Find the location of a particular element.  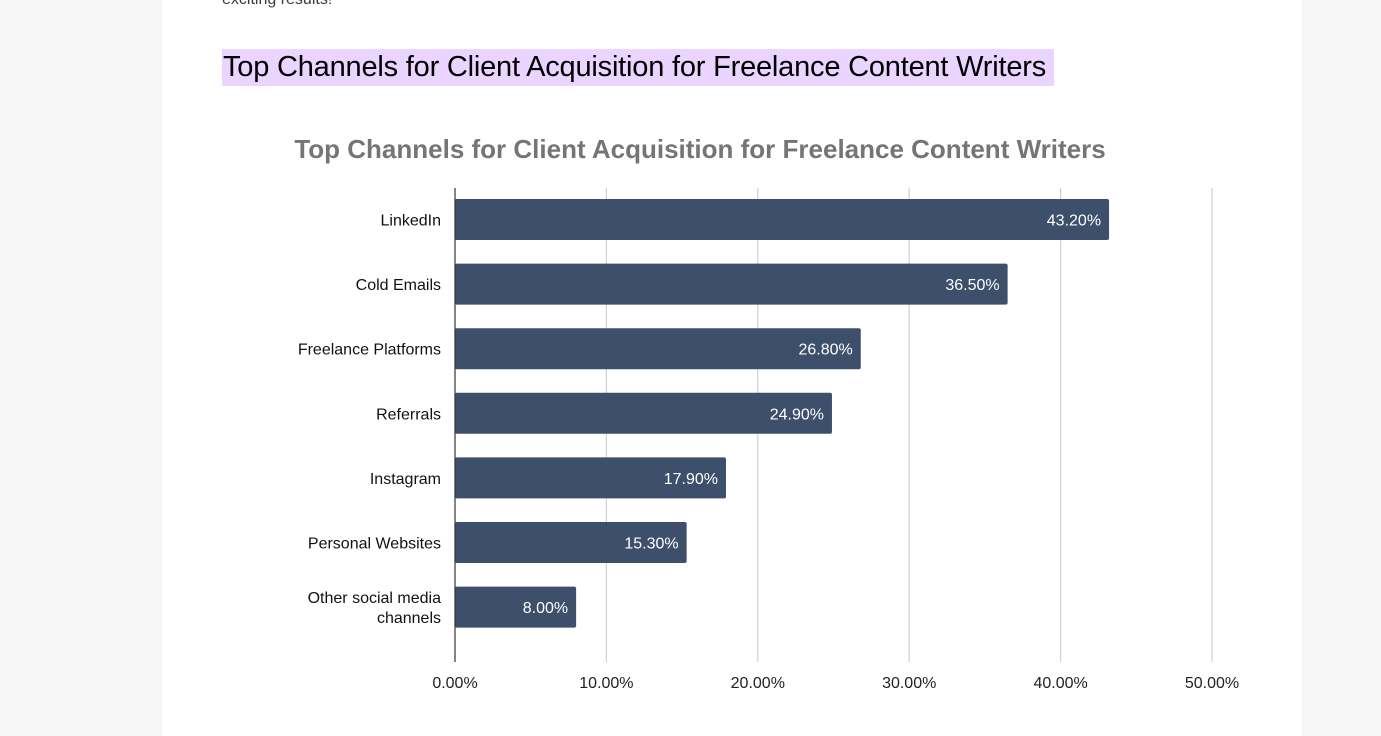

x-tick-label: 20.00% is located at coordinates (758, 683).